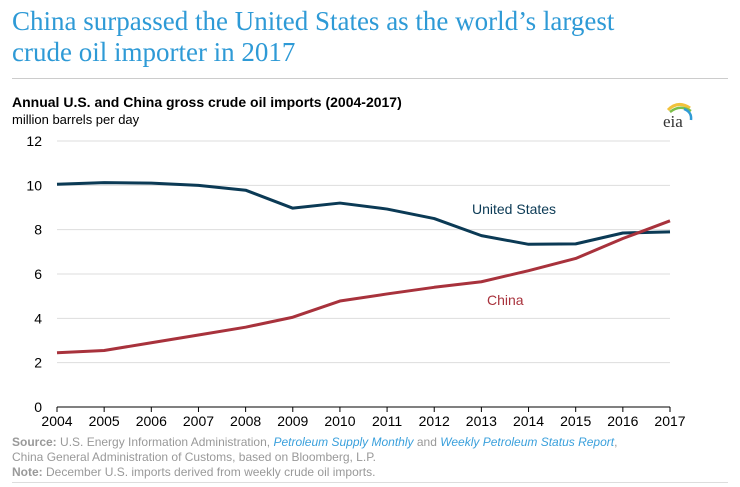  I want to click on x-tick-label: 2004, so click(56, 421).